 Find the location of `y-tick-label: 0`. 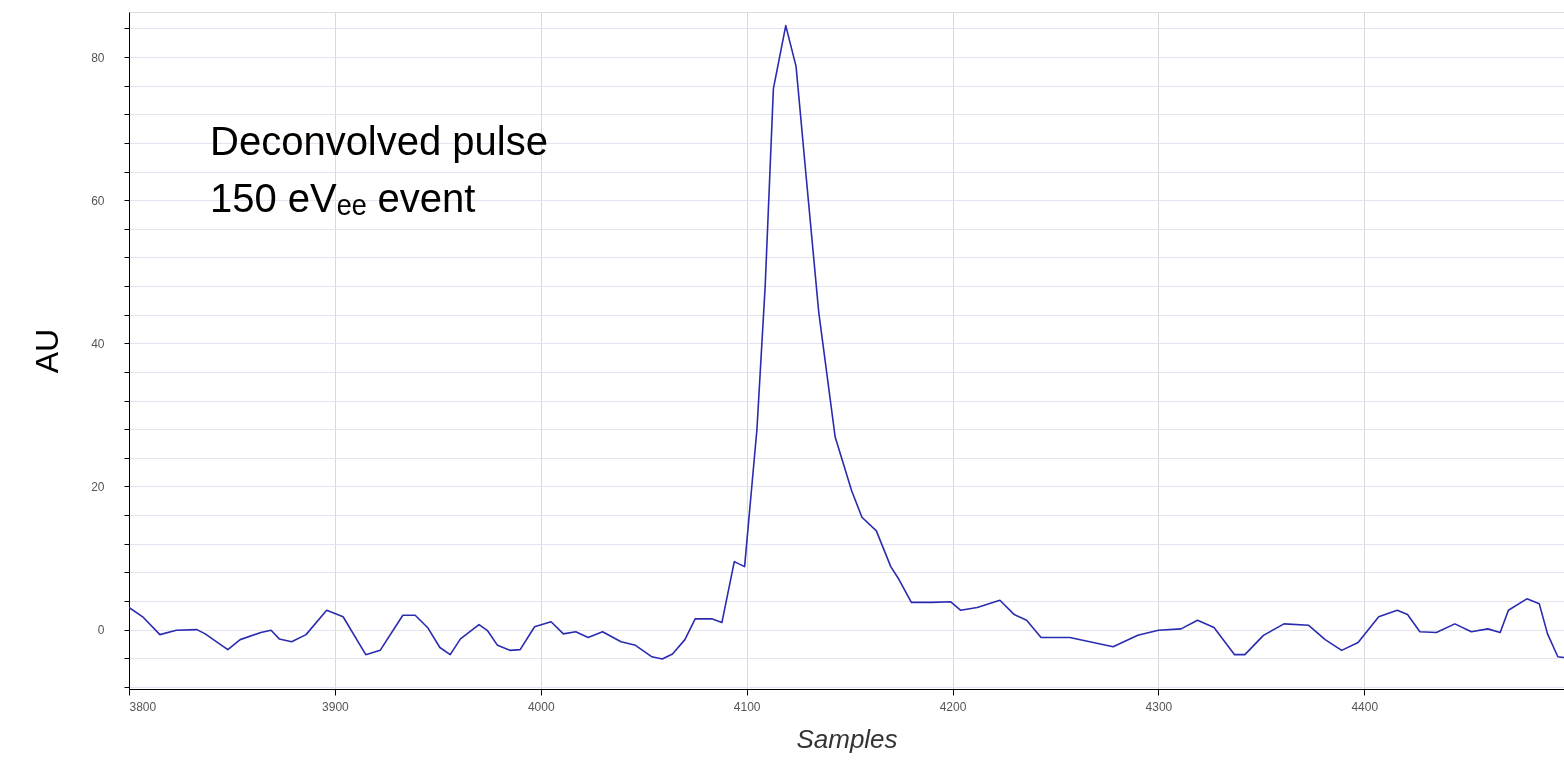

y-tick-label: 0 is located at coordinates (101, 630).